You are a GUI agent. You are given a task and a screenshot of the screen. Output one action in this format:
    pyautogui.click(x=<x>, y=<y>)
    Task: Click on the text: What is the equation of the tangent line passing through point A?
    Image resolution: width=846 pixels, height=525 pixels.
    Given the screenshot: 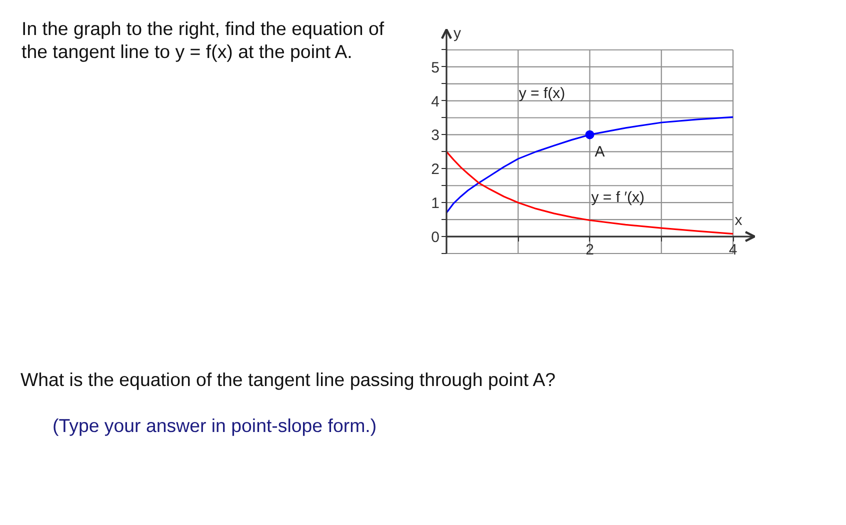 What is the action you would take?
    pyautogui.click(x=288, y=379)
    